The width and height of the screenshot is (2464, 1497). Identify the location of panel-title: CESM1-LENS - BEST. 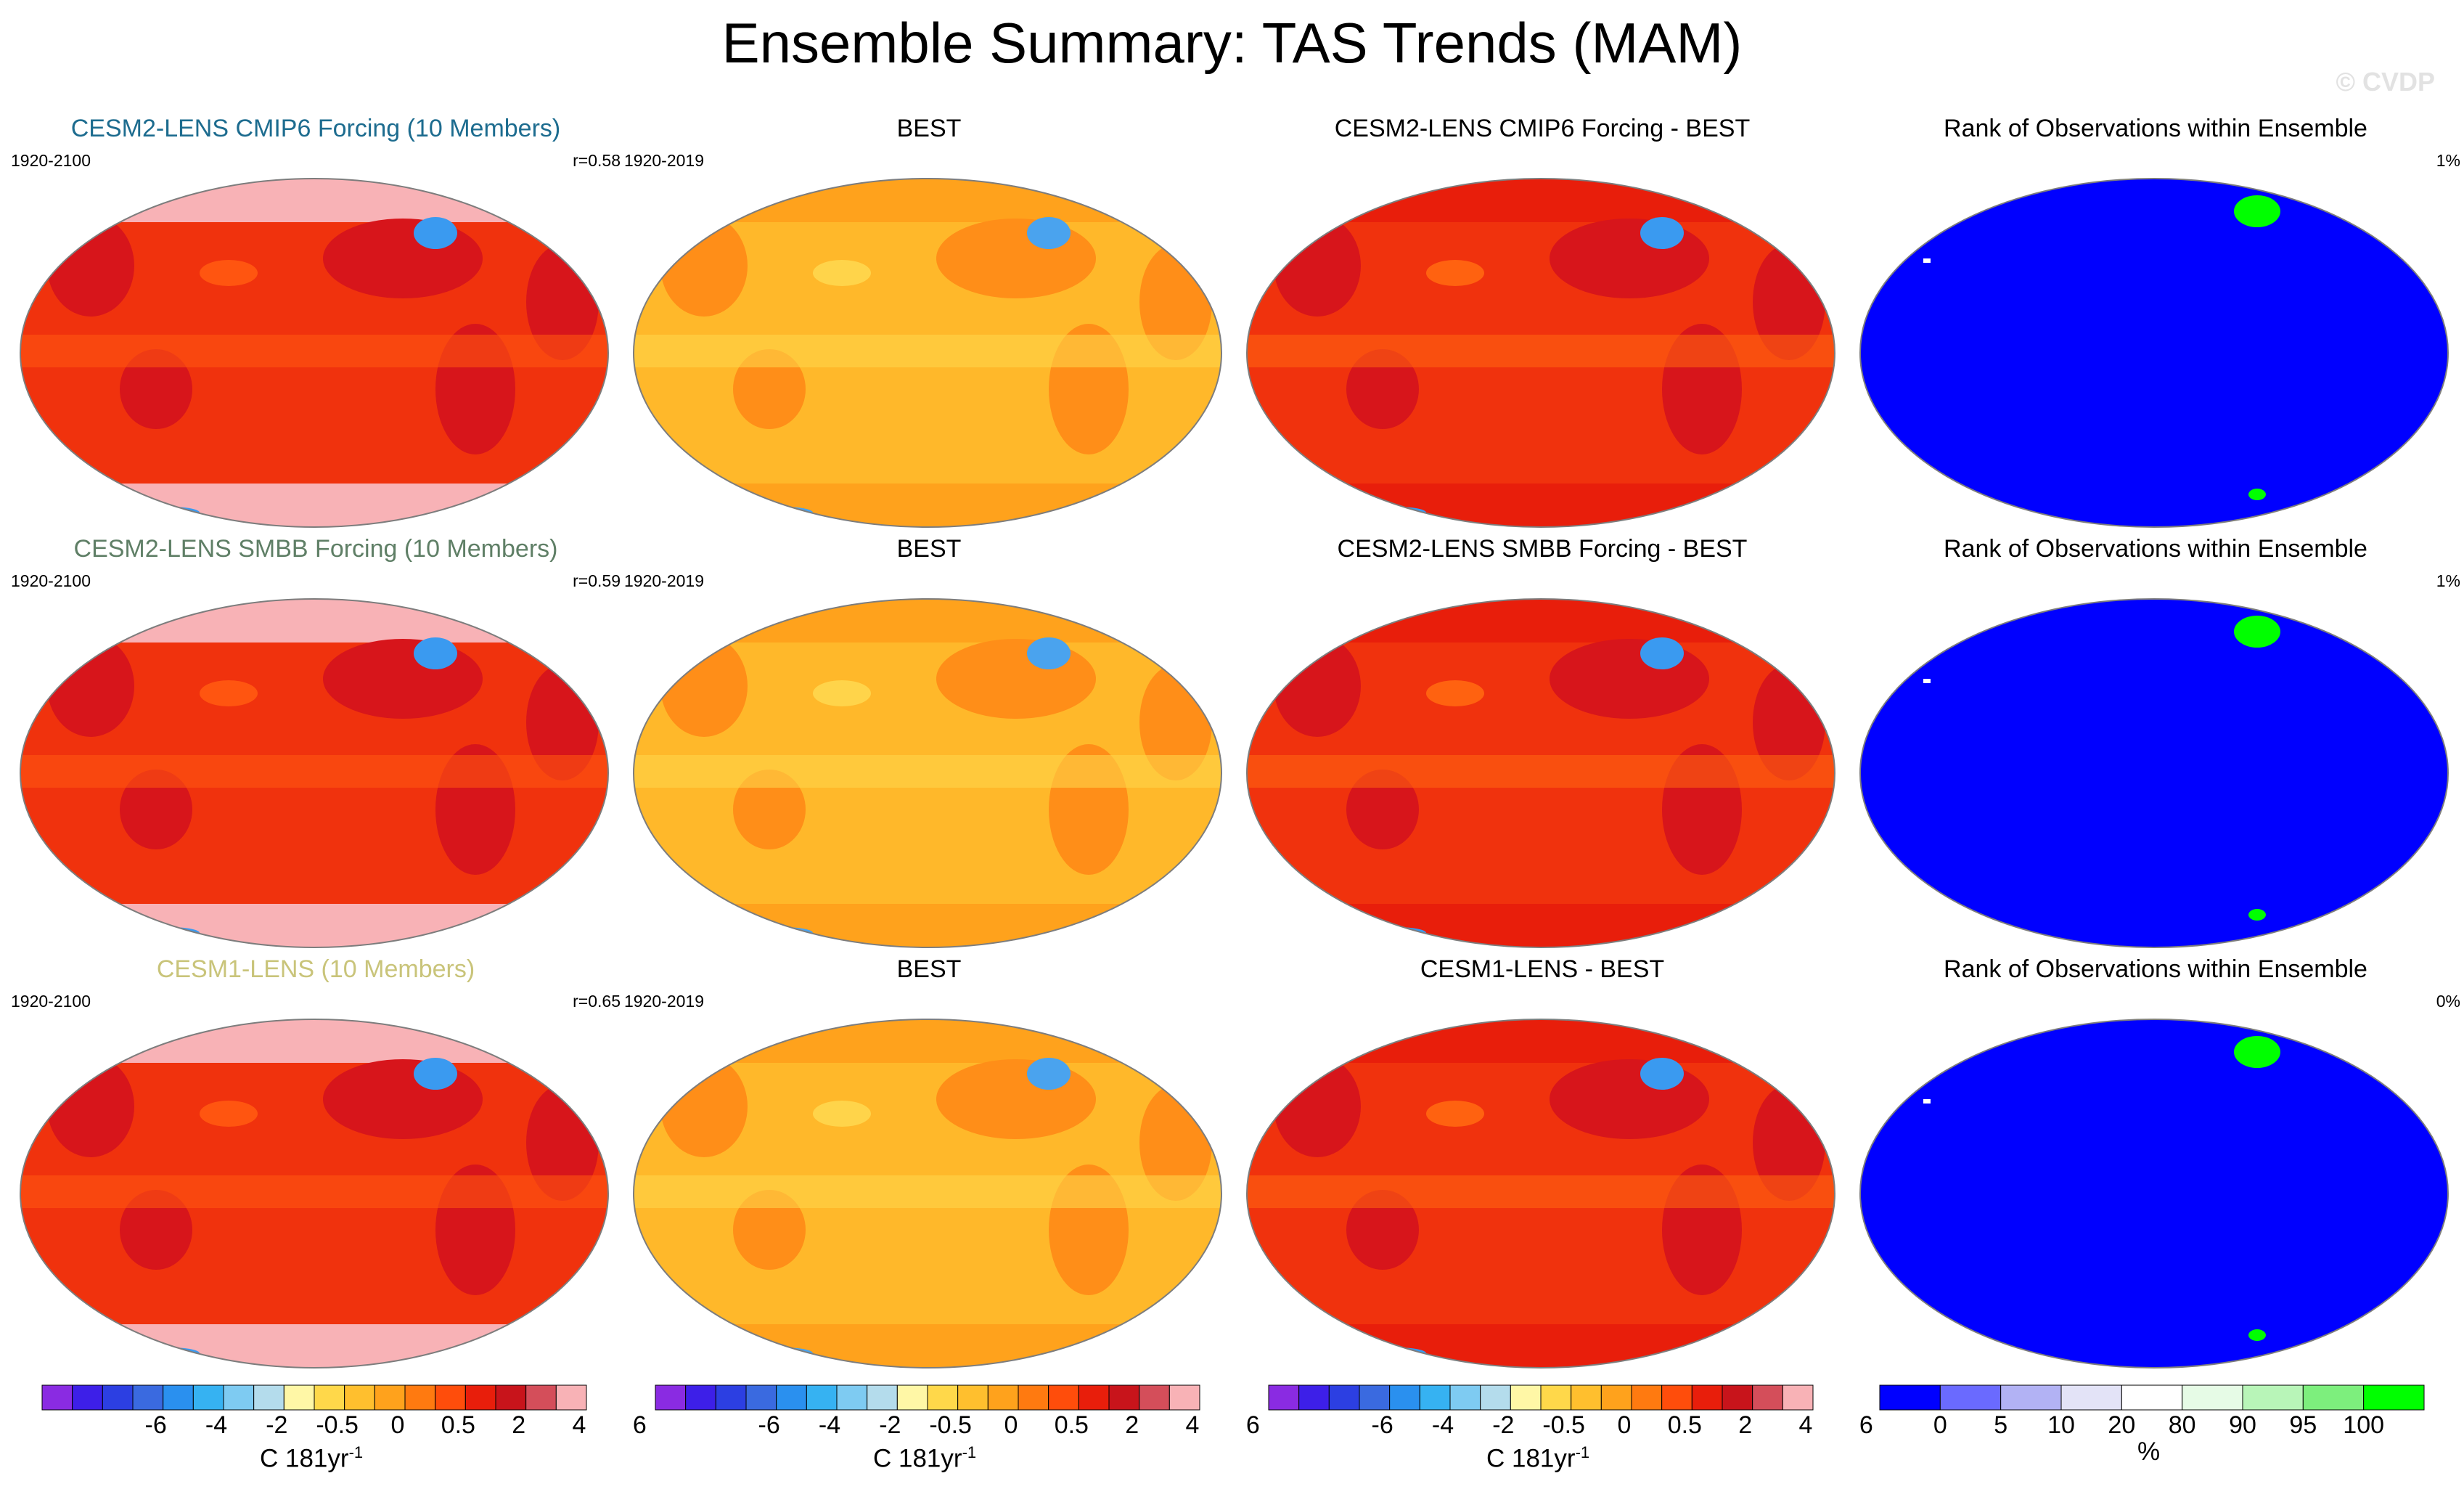
(1542, 969).